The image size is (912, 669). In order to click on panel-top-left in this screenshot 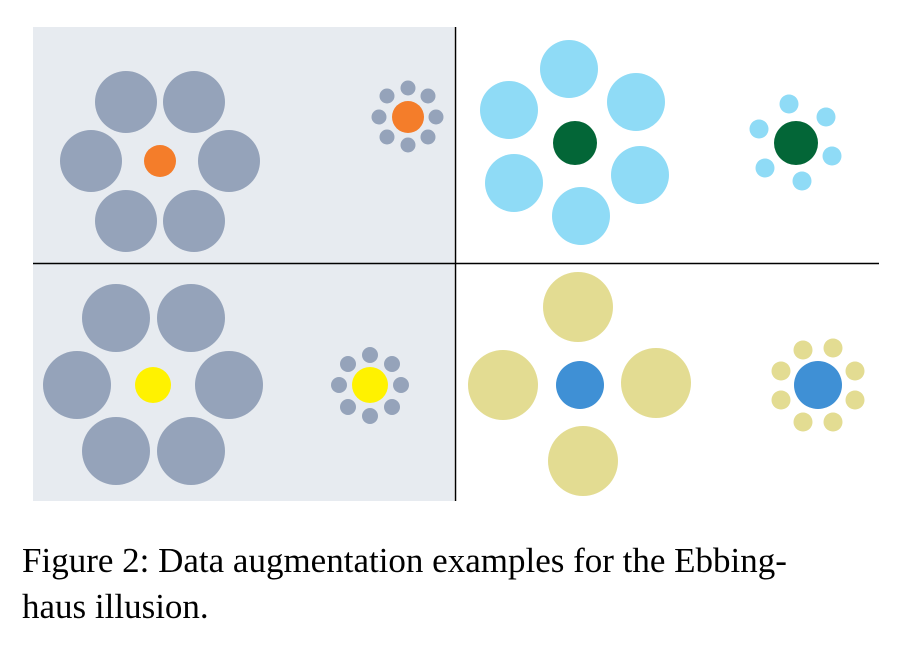, I will do `click(252, 161)`.